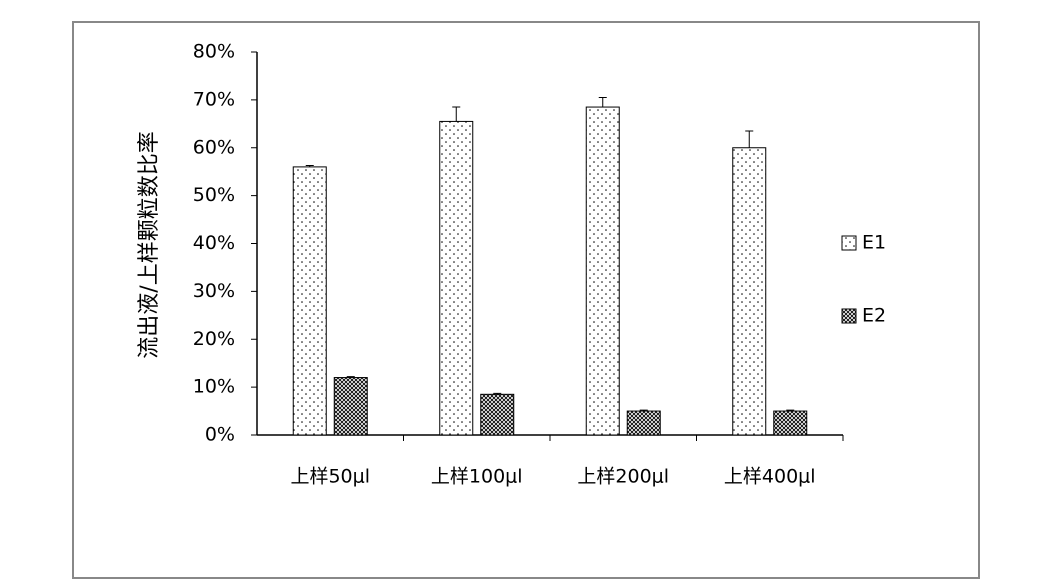 The height and width of the screenshot is (581, 1050). I want to click on y-tick-label: 0%, so click(220, 435).